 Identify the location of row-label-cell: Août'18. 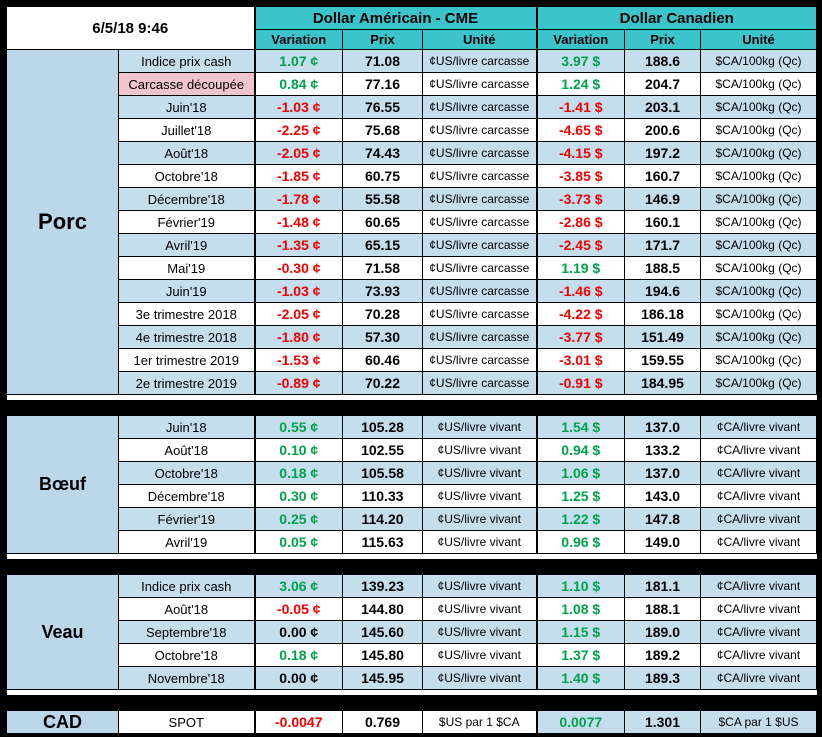
(186, 609).